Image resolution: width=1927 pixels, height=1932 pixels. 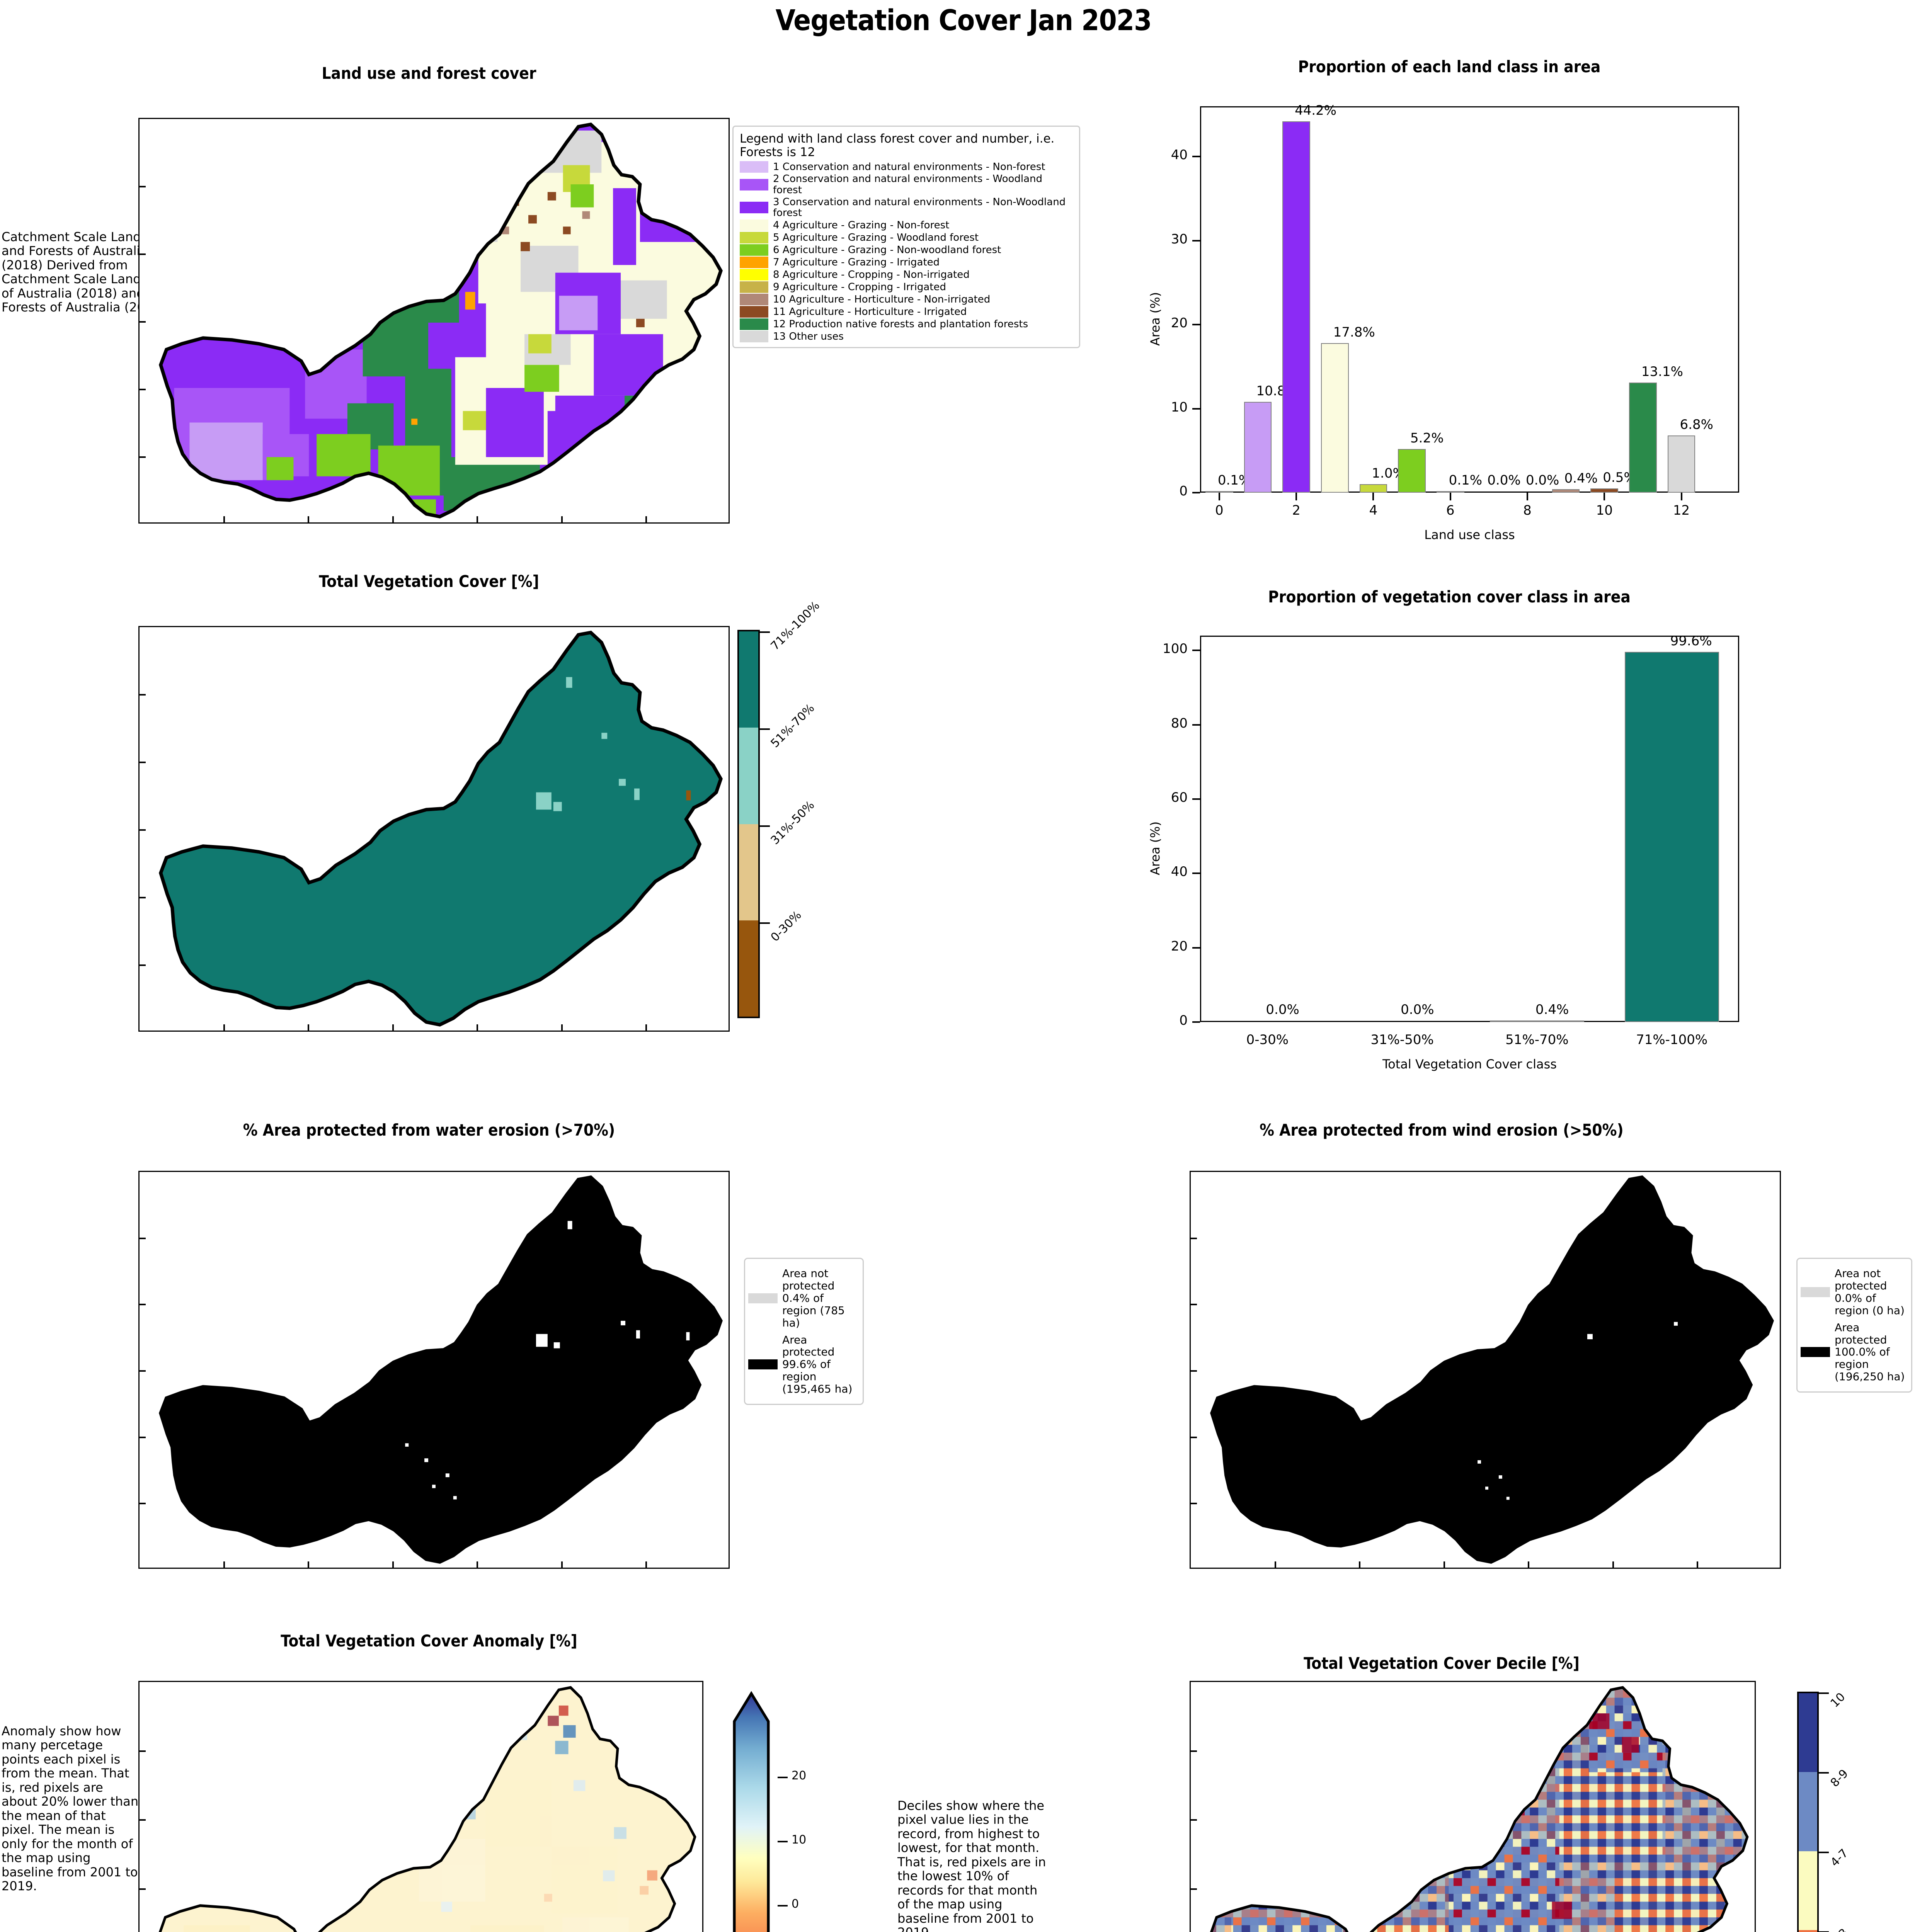 I want to click on cbar-label-71-100: 71%-100%, so click(x=795, y=626).